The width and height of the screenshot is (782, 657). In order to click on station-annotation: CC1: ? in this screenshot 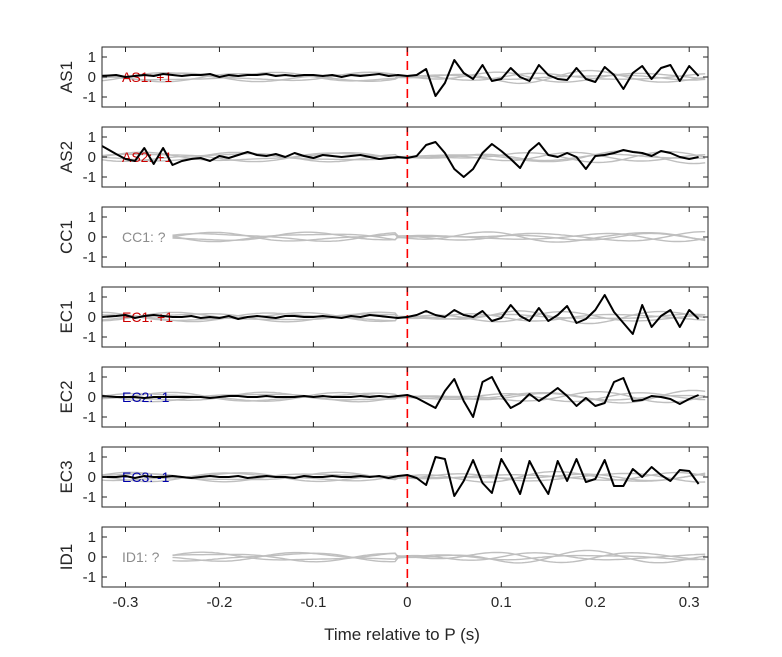, I will do `click(144, 237)`.